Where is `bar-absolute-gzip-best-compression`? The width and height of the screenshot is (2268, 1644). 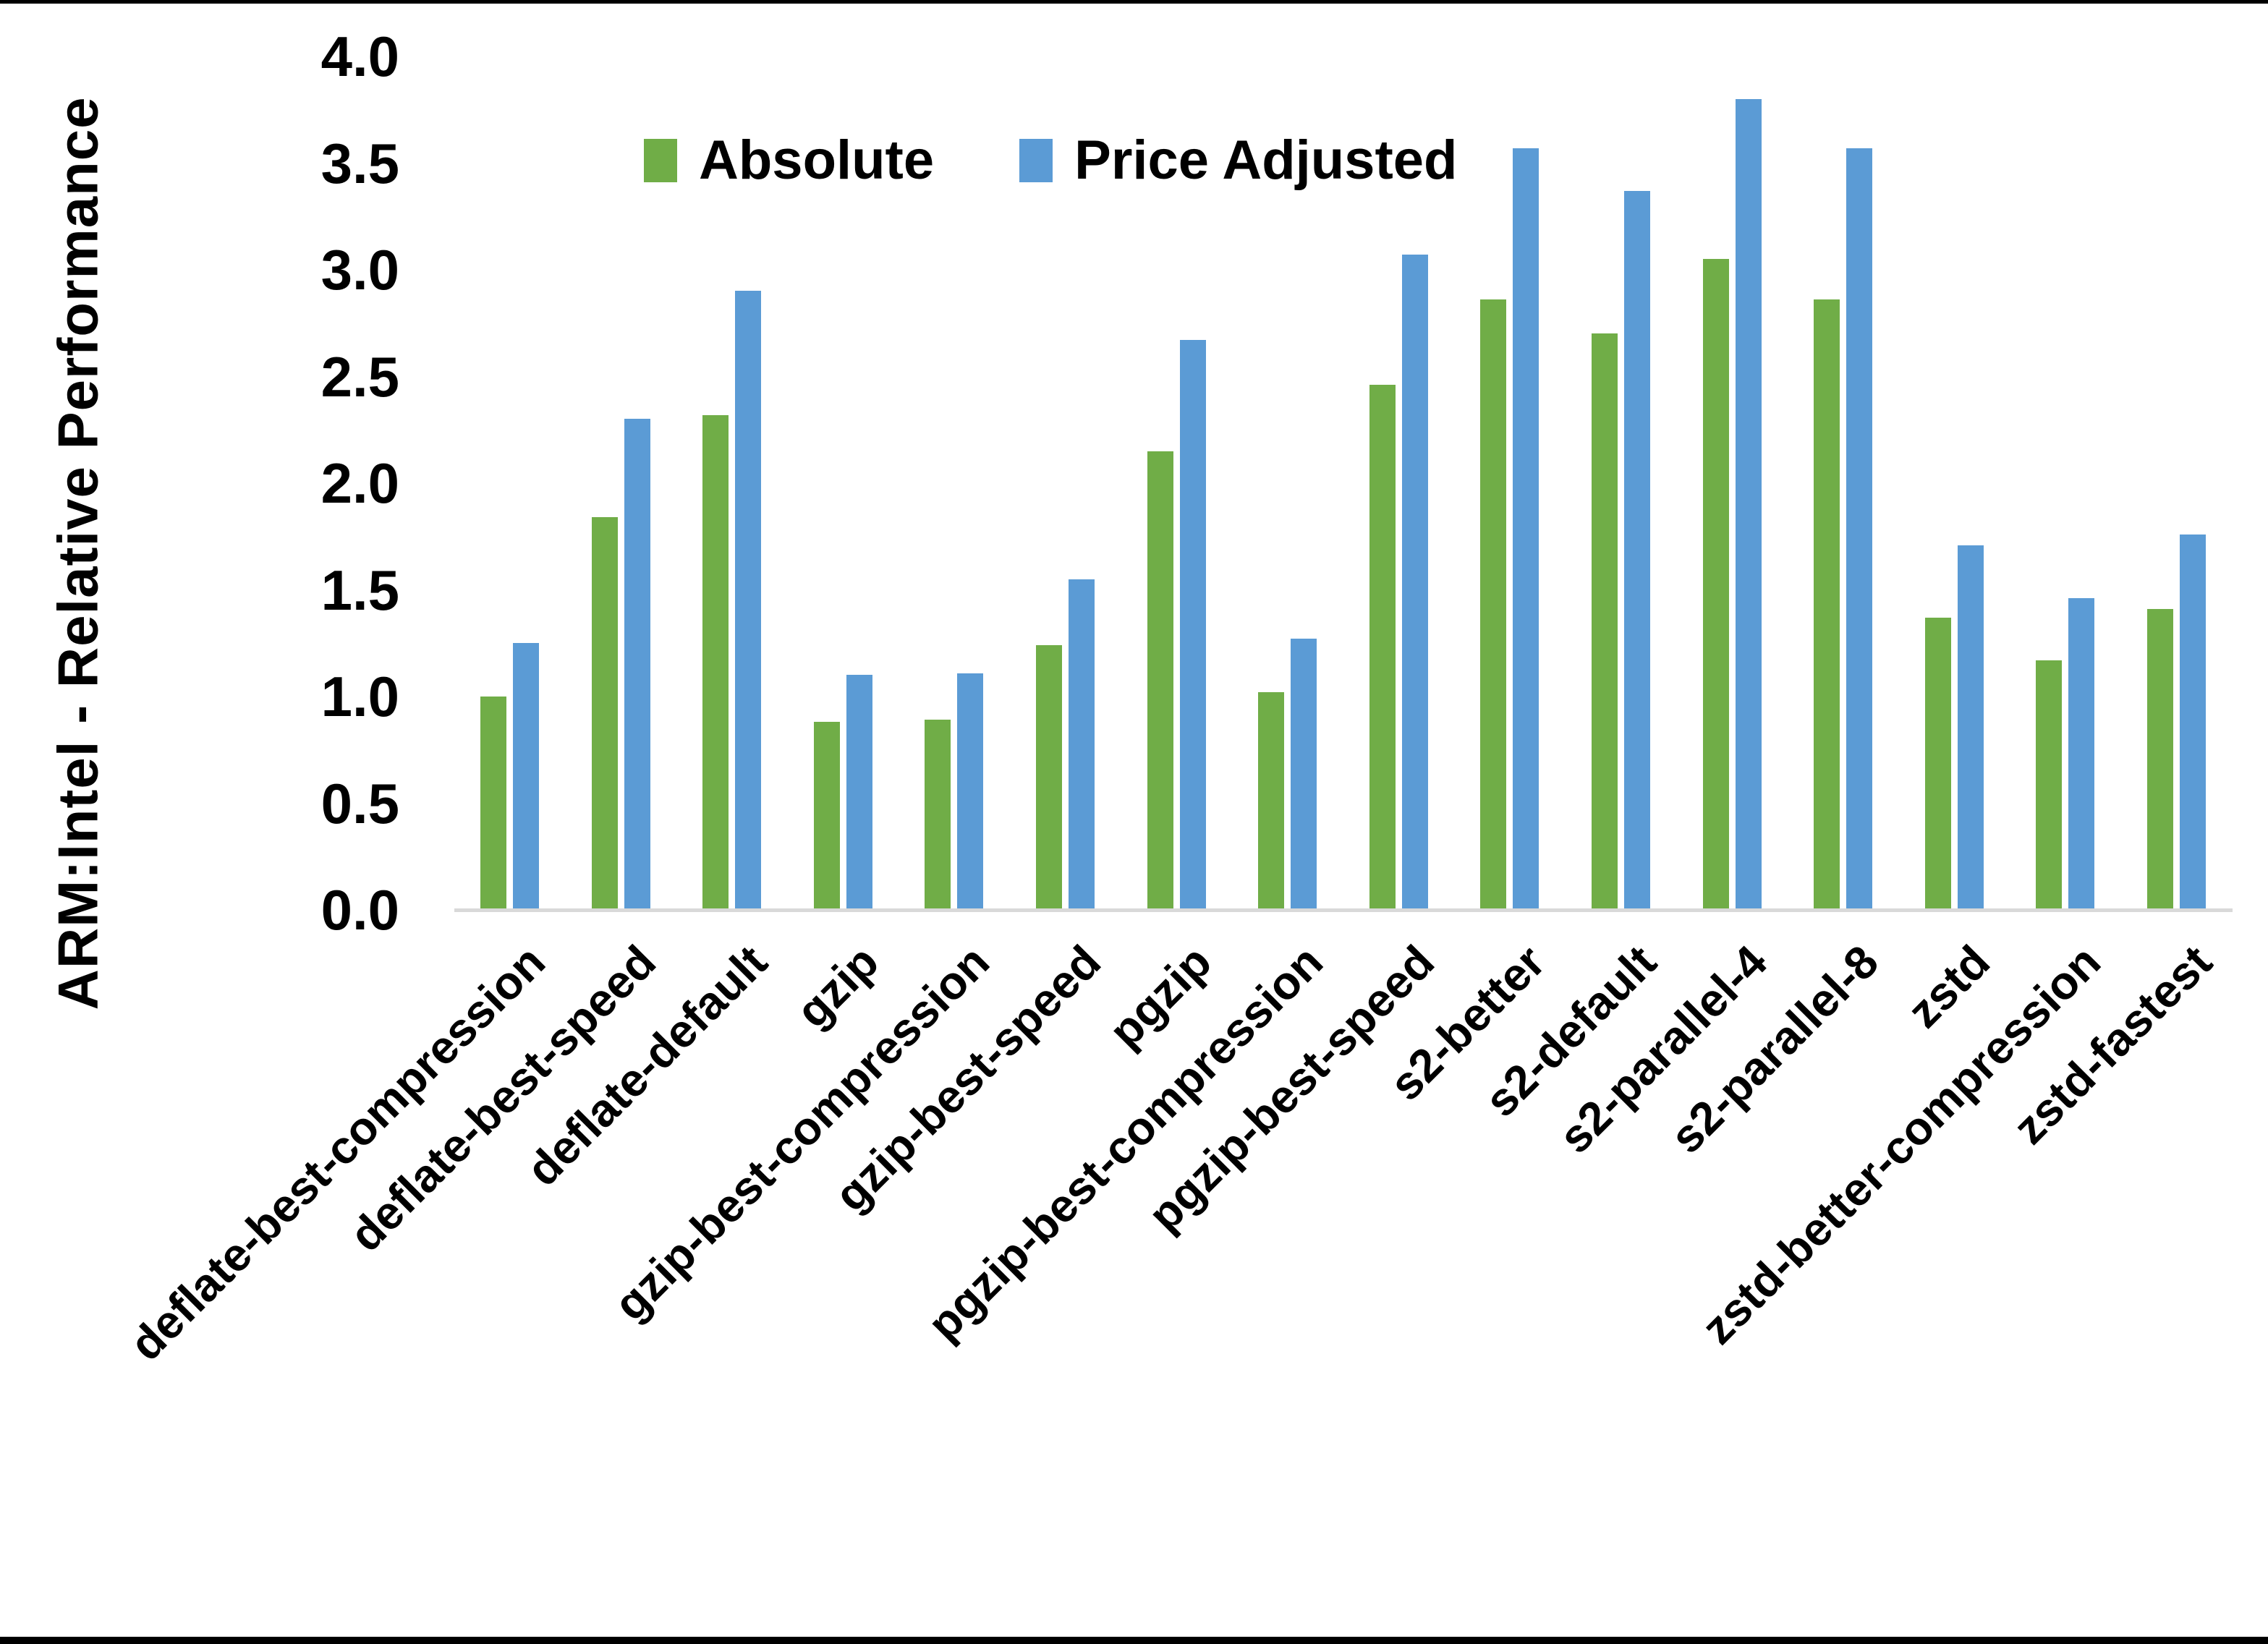 bar-absolute-gzip-best-compression is located at coordinates (938, 815).